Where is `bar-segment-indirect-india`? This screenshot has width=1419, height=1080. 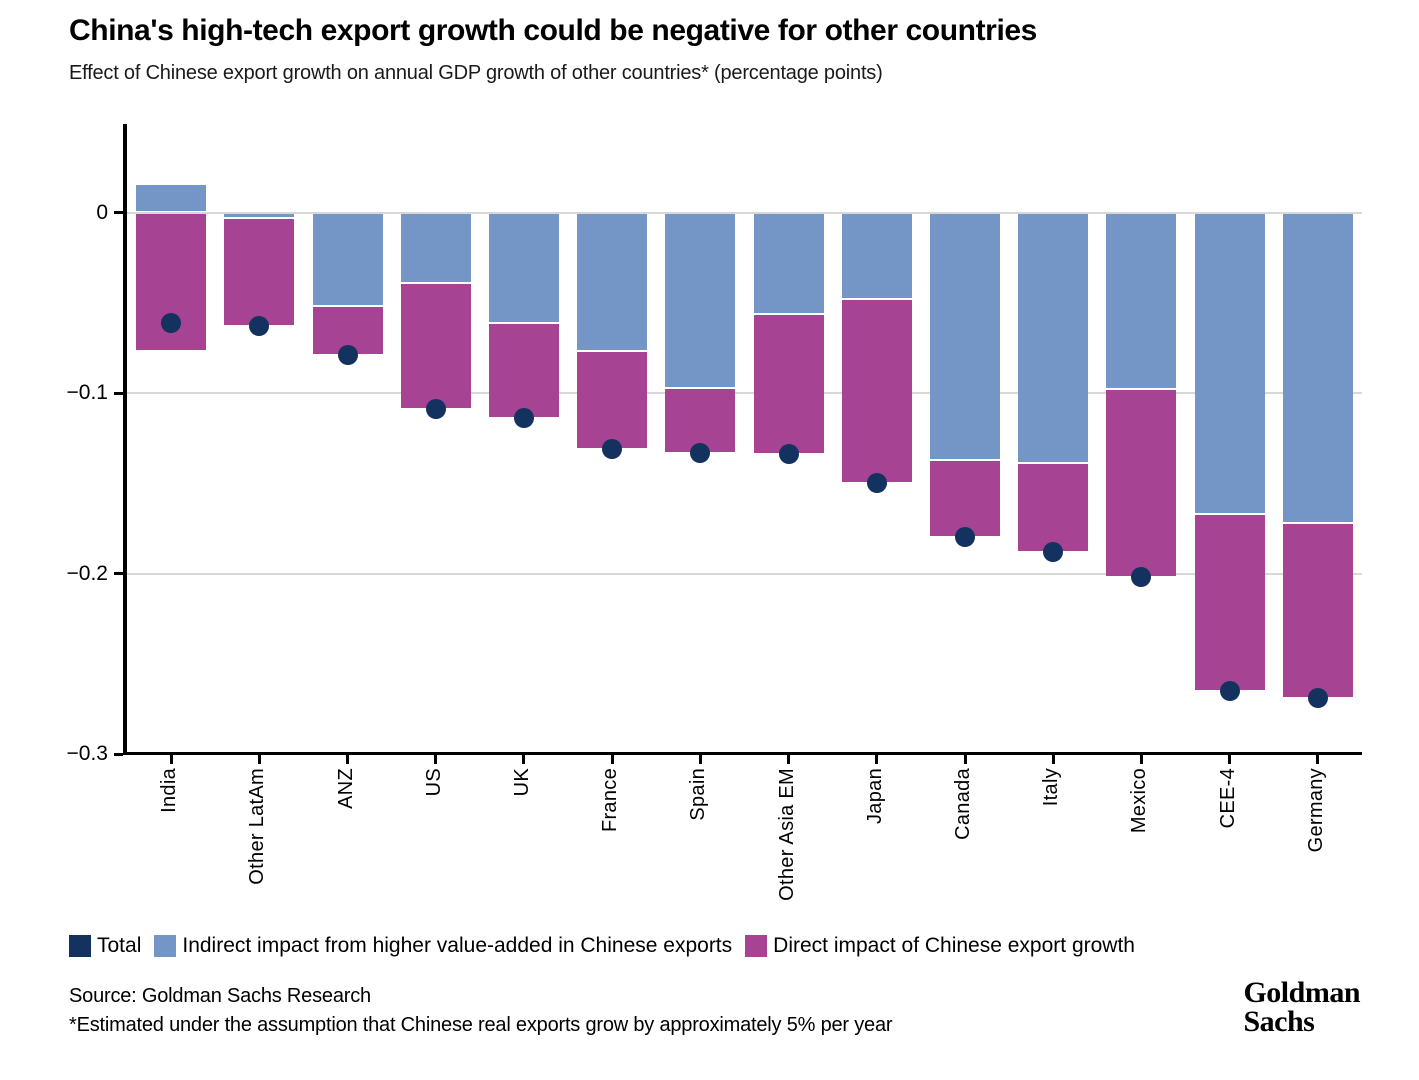
bar-segment-indirect-india is located at coordinates (171, 198).